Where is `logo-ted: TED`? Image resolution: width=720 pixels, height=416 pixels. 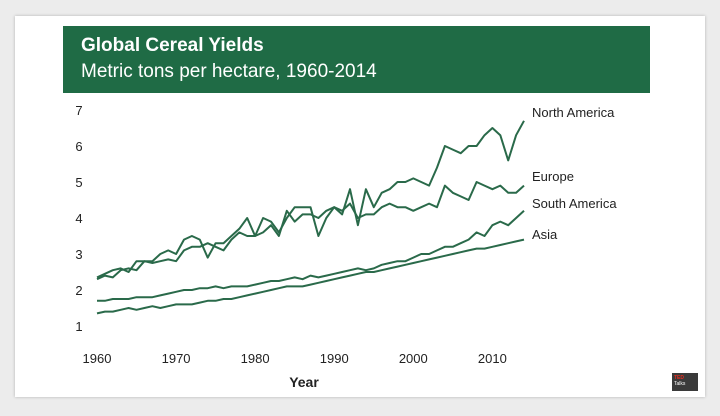 logo-ted: TED is located at coordinates (679, 378).